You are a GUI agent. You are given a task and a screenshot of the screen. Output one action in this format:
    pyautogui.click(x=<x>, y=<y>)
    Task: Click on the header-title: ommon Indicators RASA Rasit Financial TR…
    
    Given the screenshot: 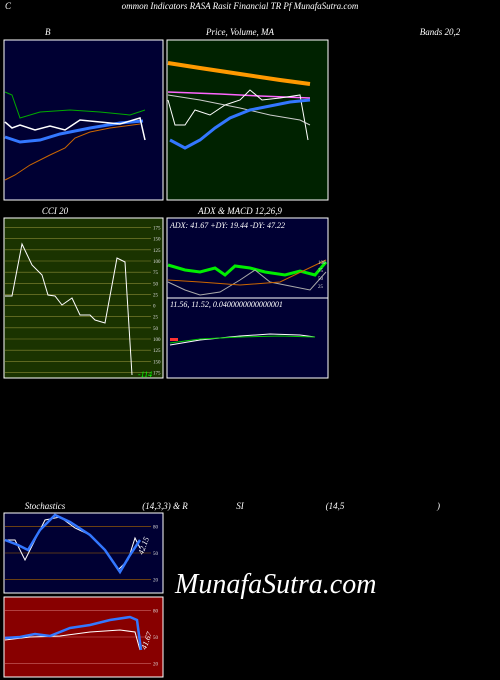 What is the action you would take?
    pyautogui.click(x=240, y=6)
    